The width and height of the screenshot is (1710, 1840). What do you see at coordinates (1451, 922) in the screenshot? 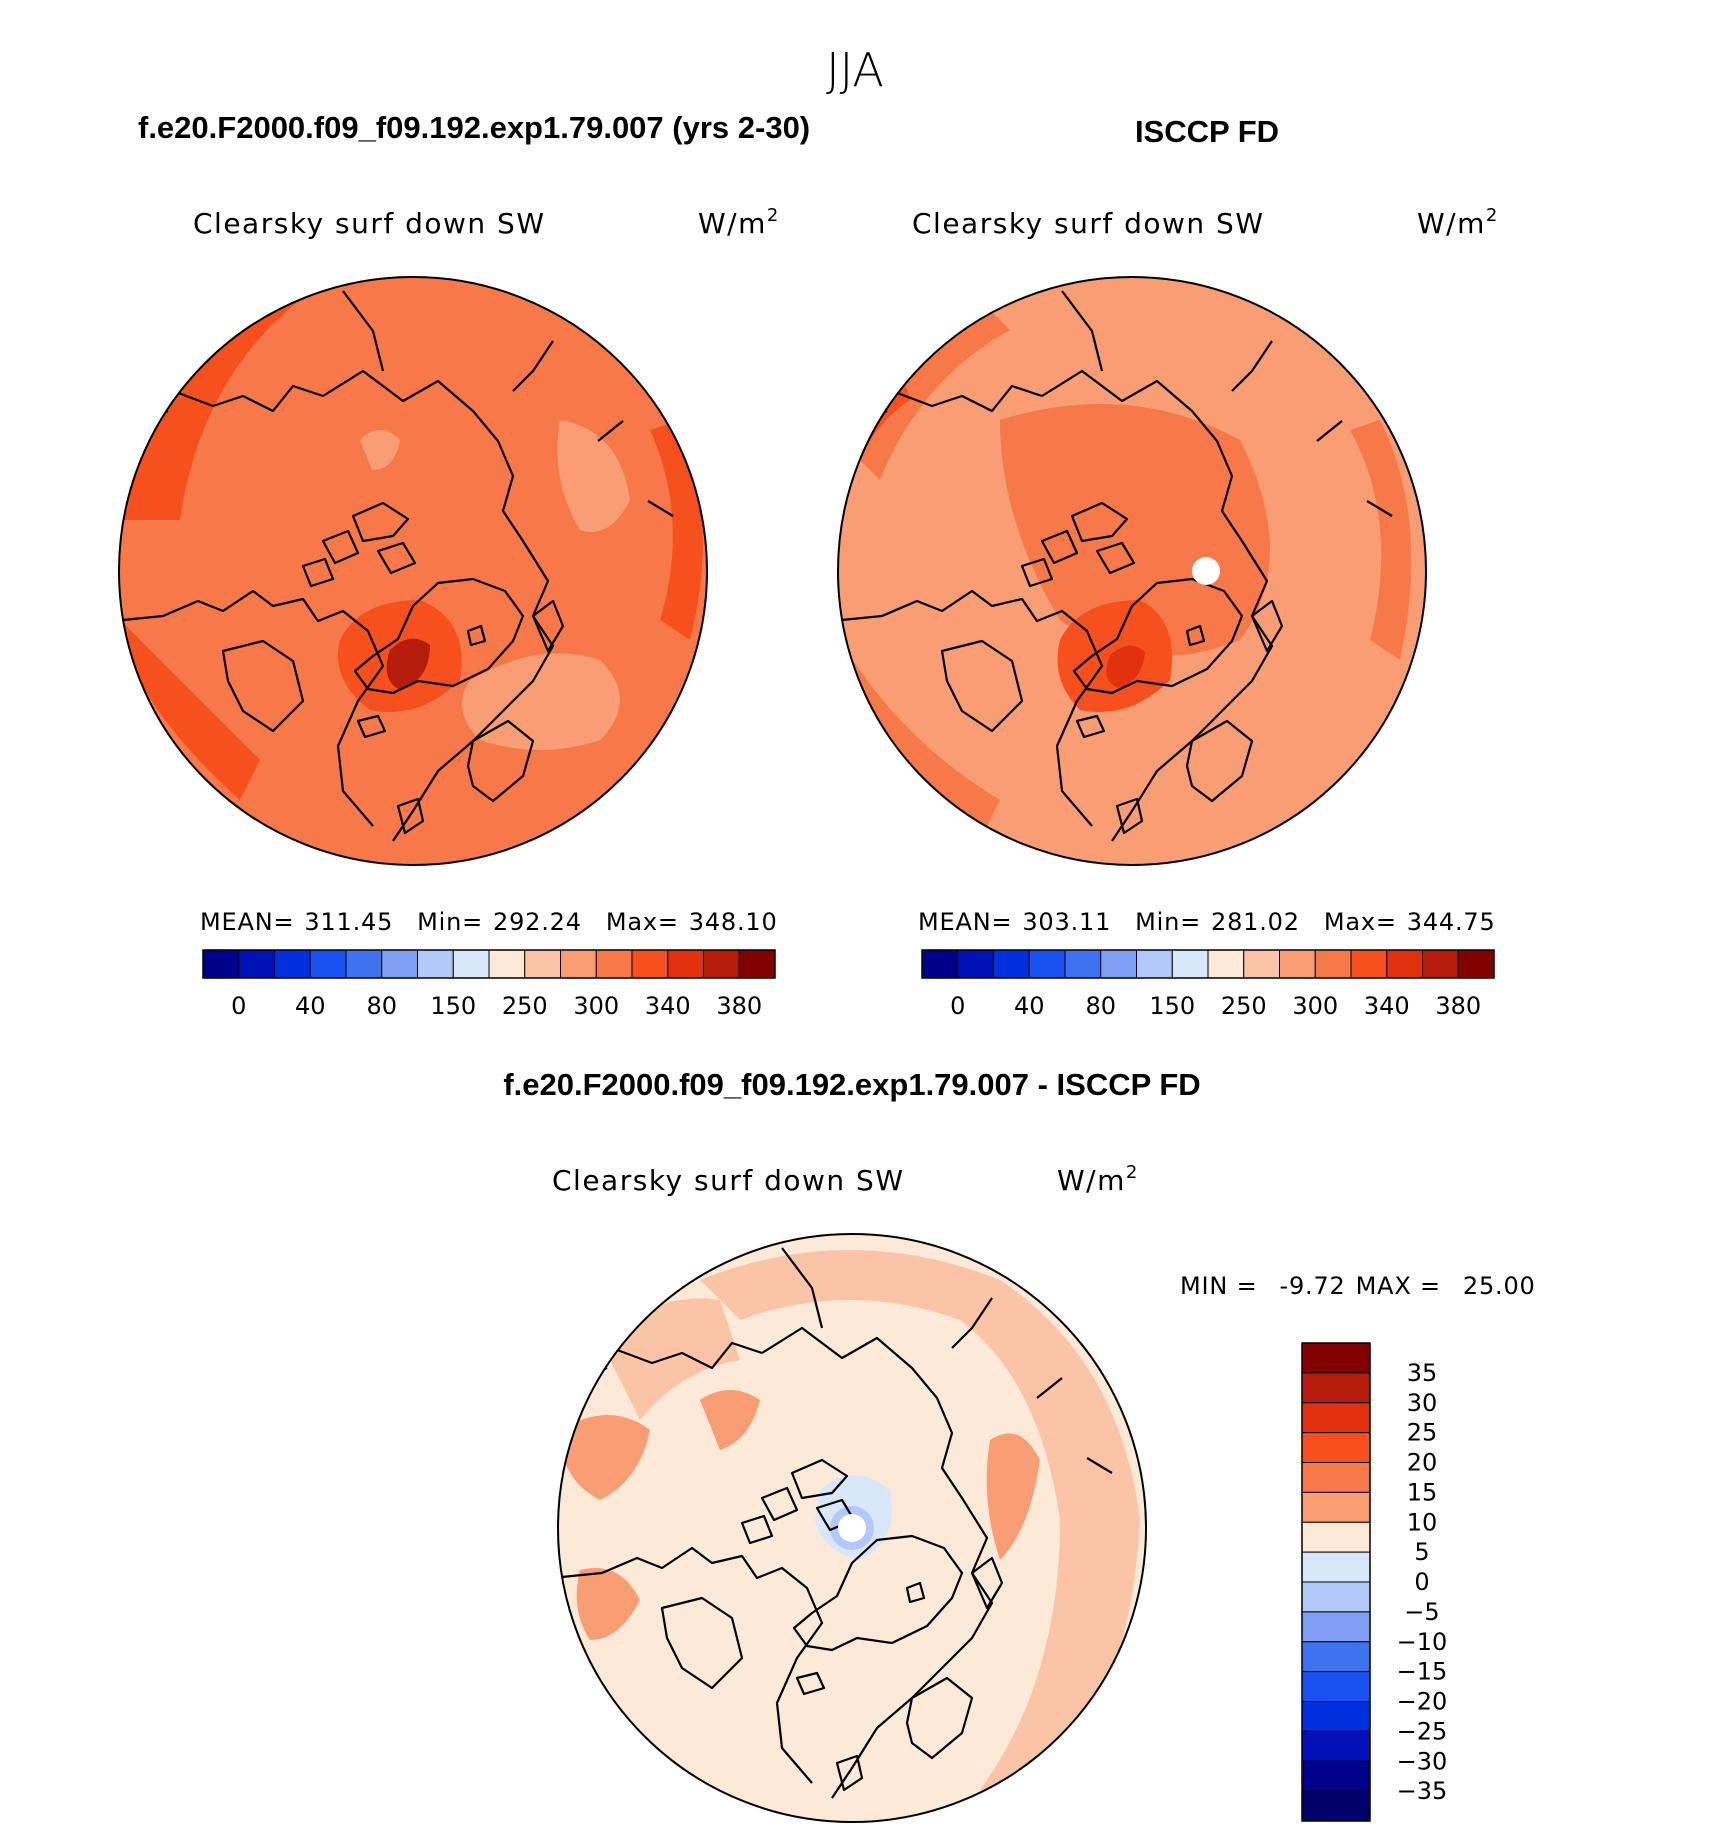
I see `panel-obs-max-value: 344.75` at bounding box center [1451, 922].